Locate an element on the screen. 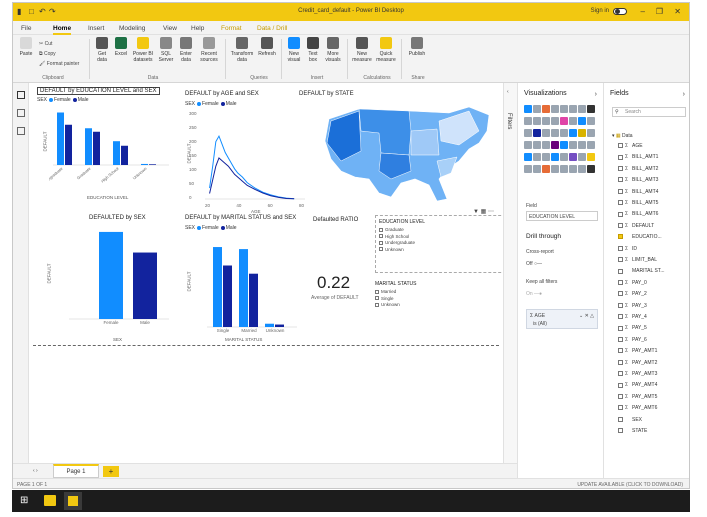 This screenshot has width=707, height=517. field-item: Σ DEFAULT is located at coordinates (636, 226).